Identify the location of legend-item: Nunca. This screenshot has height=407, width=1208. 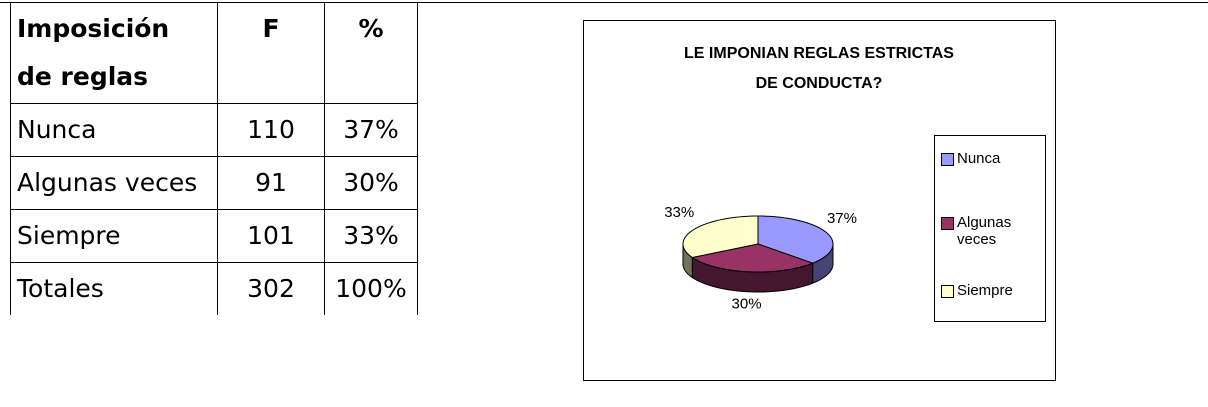
(991, 158).